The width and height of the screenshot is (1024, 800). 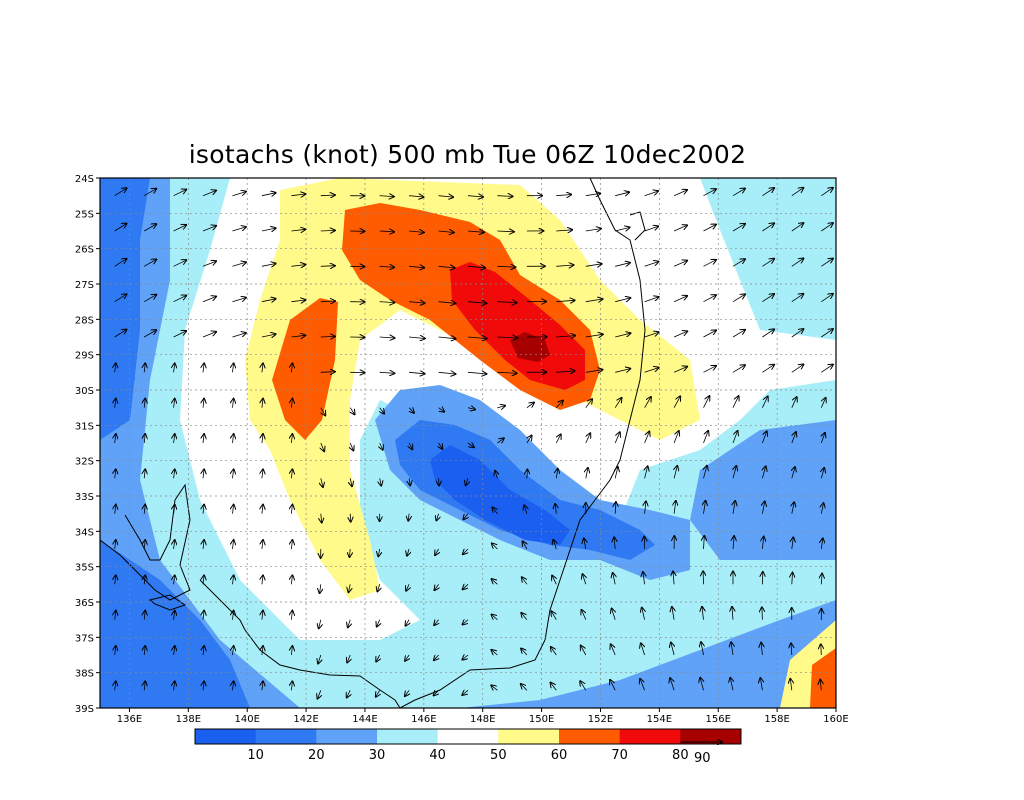 I want to click on y-tick-label: 34S, so click(x=84, y=532).